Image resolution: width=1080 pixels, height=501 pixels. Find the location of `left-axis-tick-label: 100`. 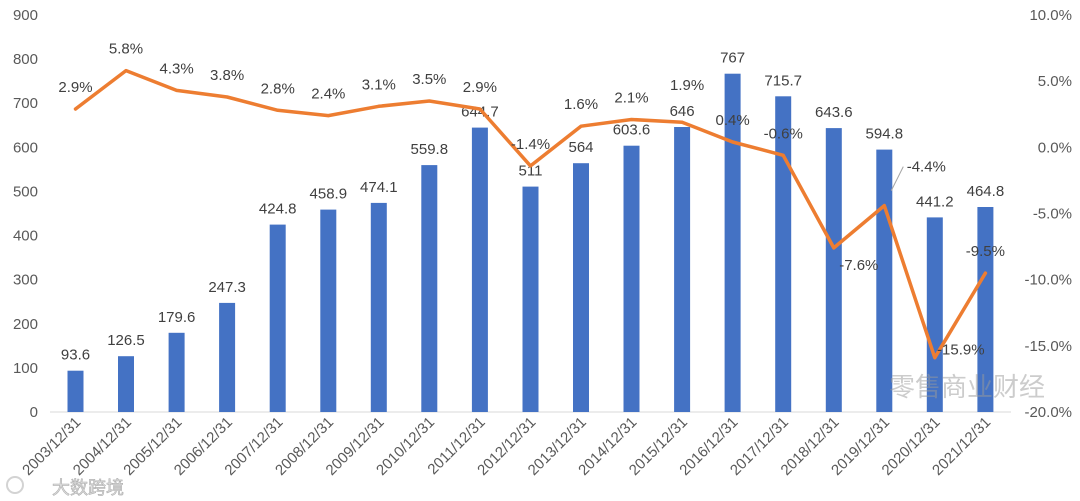

left-axis-tick-label: 100 is located at coordinates (25, 368).